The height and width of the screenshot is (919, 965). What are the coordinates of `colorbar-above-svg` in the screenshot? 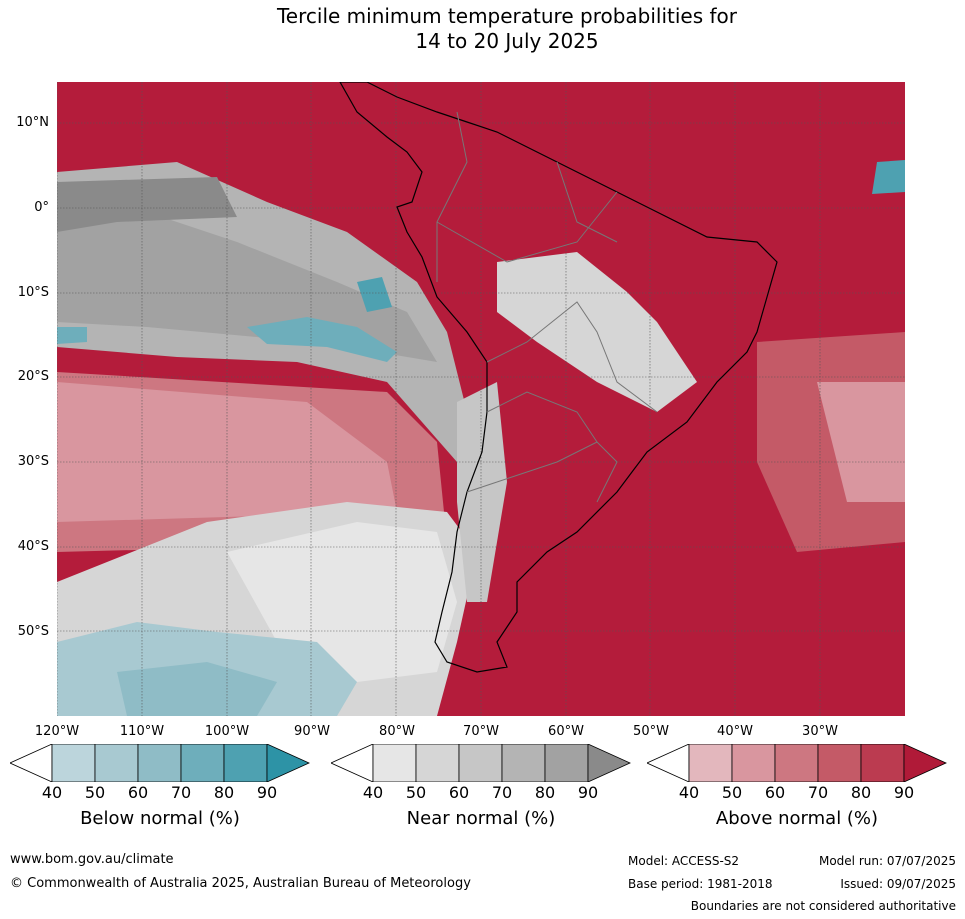 It's located at (797, 763).